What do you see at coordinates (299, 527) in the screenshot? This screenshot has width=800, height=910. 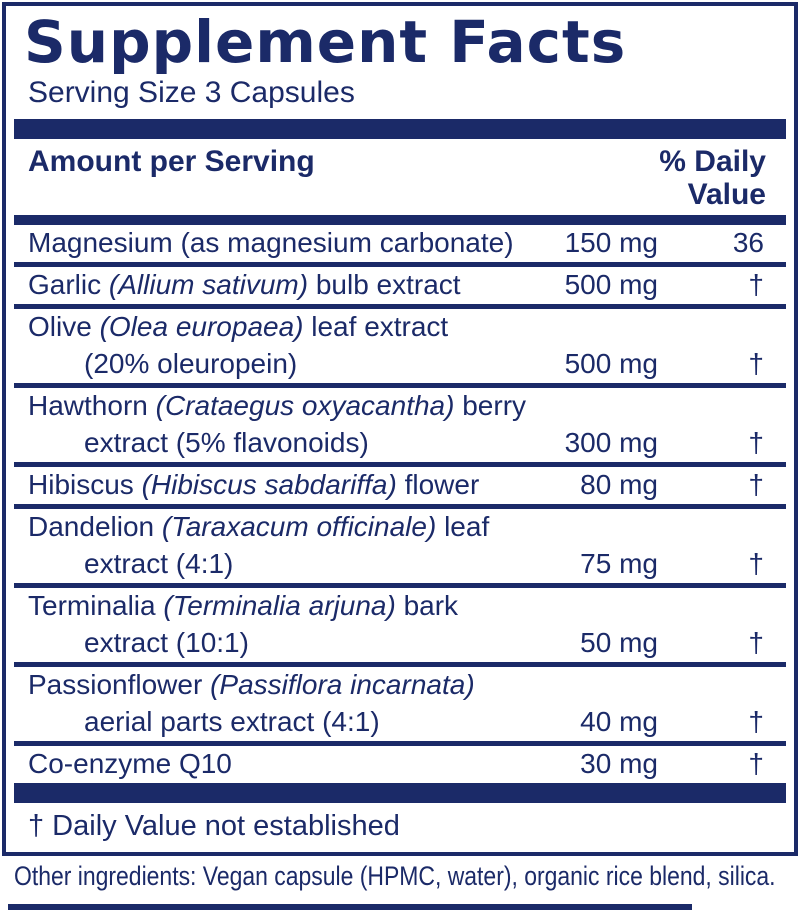 I see `latin-name: (Taraxacum officinale)` at bounding box center [299, 527].